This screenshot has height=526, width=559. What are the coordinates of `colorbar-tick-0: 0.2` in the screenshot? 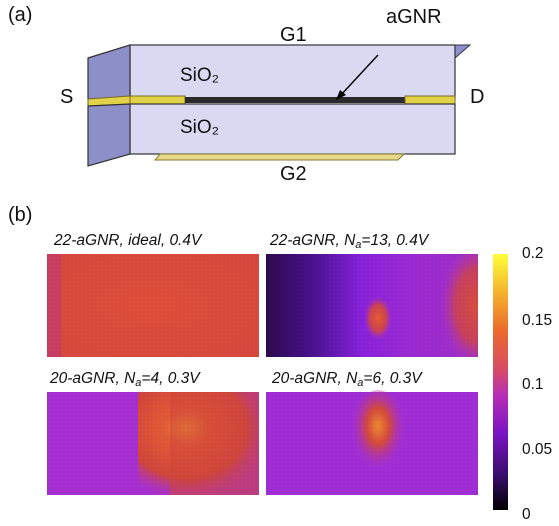 It's located at (533, 253).